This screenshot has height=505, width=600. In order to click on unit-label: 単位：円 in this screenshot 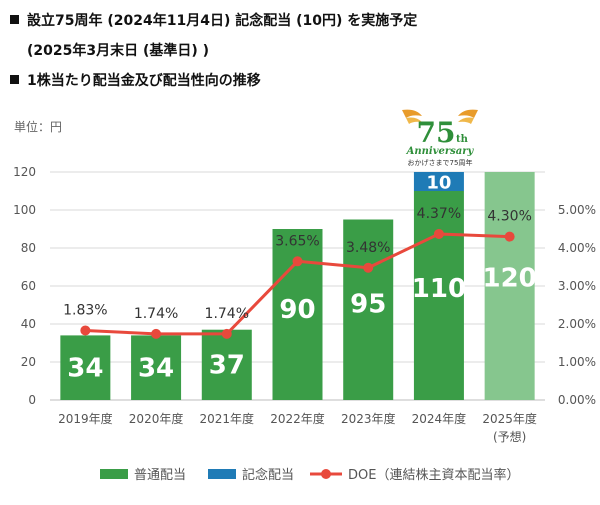, I will do `click(38, 127)`.